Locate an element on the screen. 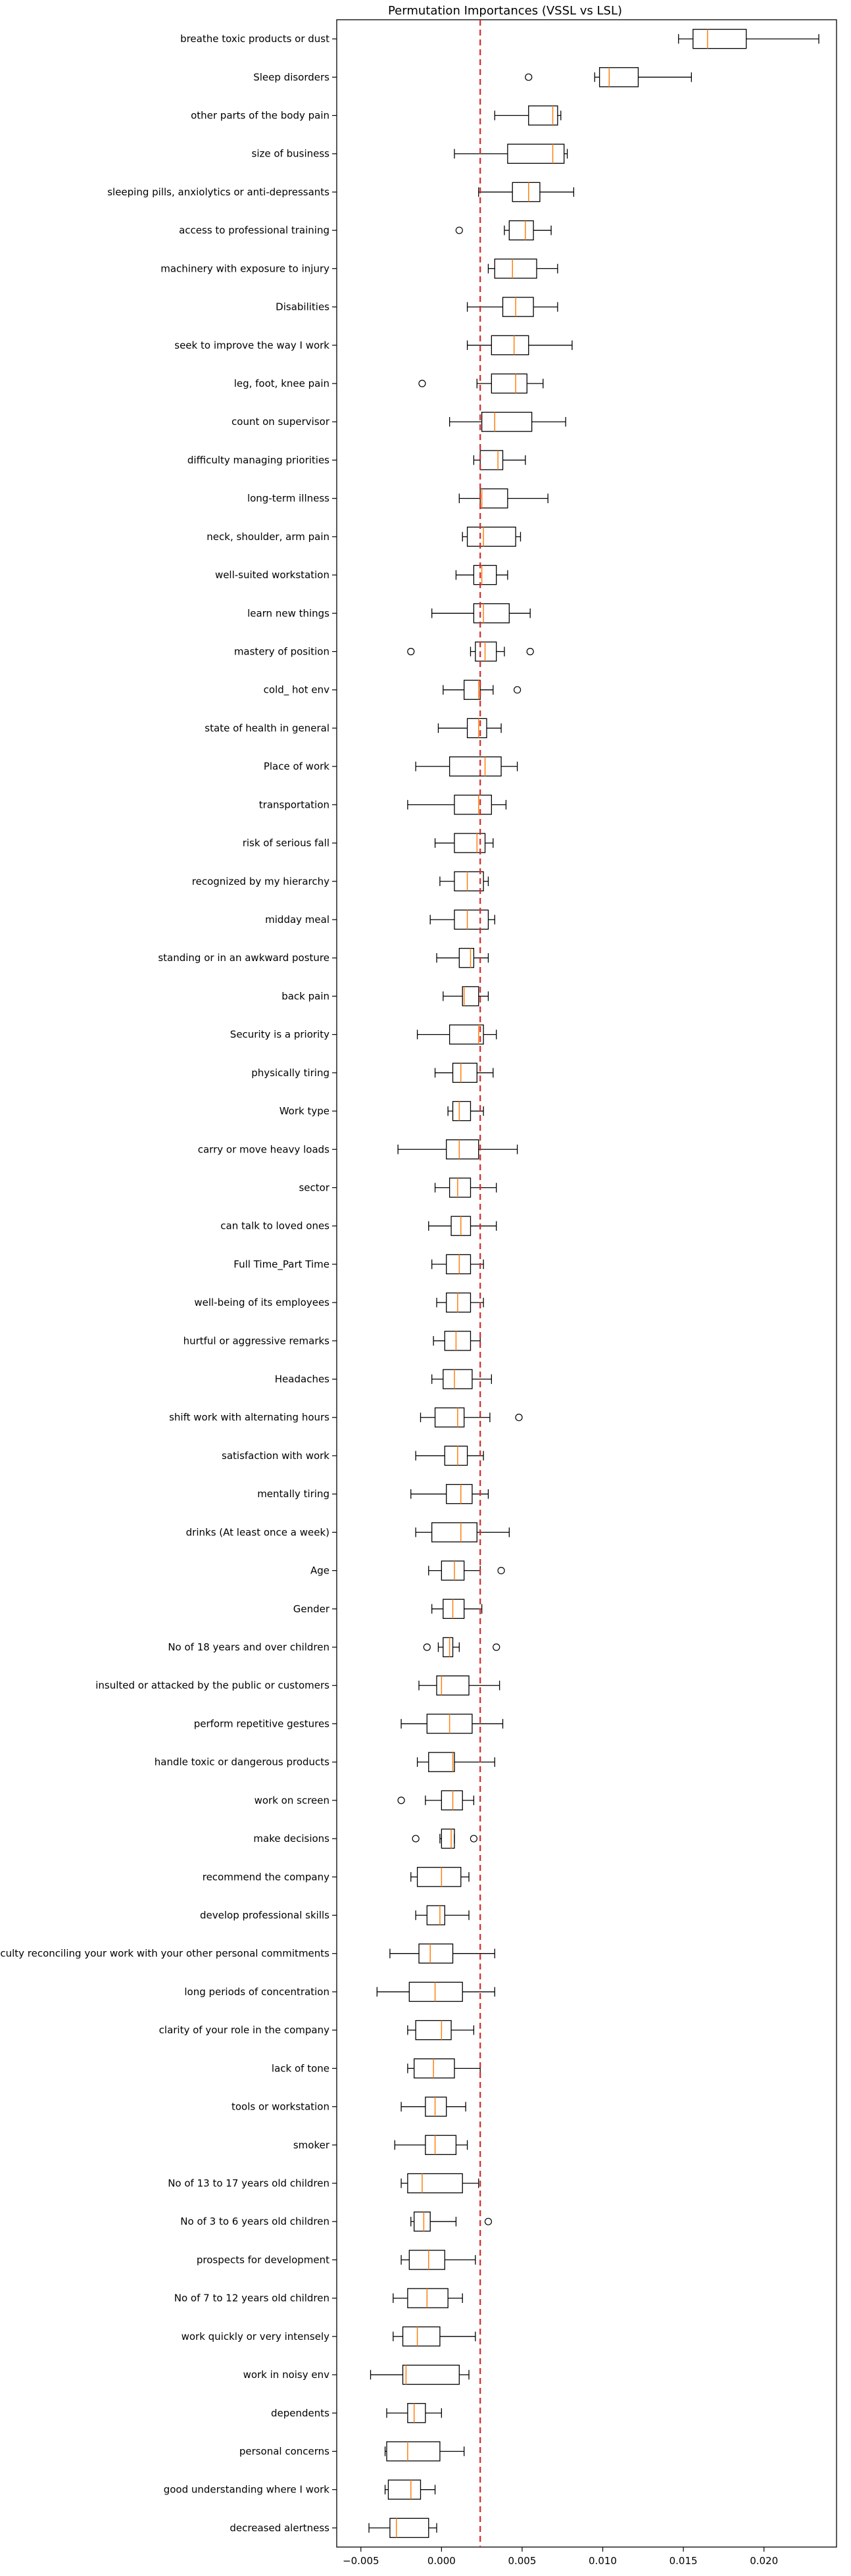 The height and width of the screenshot is (2576, 851). feature-box: No of 3 to 6 years old children is located at coordinates (336, 2221).